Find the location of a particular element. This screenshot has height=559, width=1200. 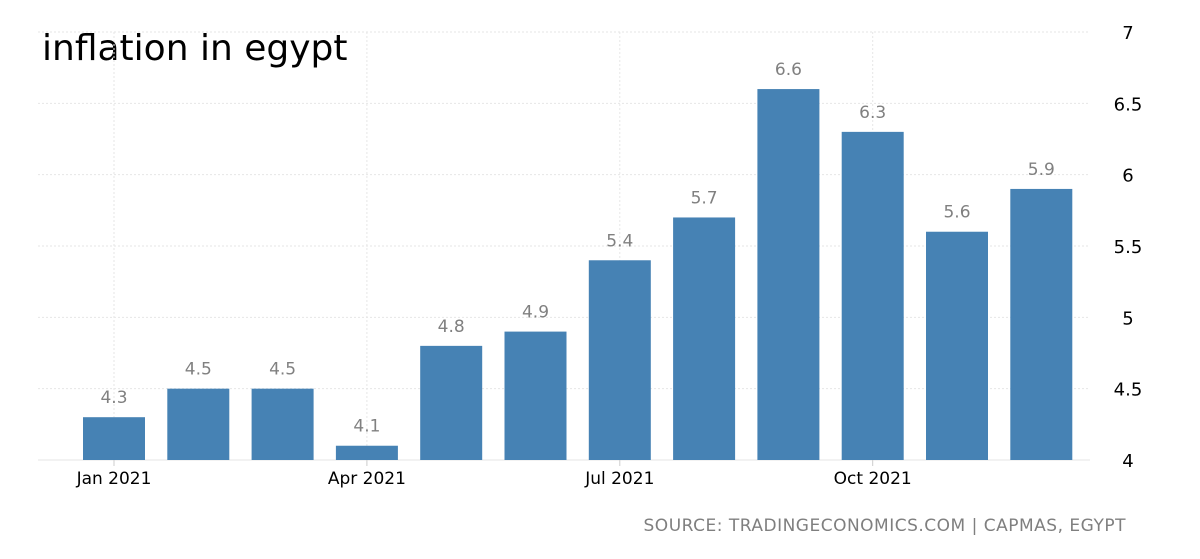

data-label: 4.1 is located at coordinates (366, 427).